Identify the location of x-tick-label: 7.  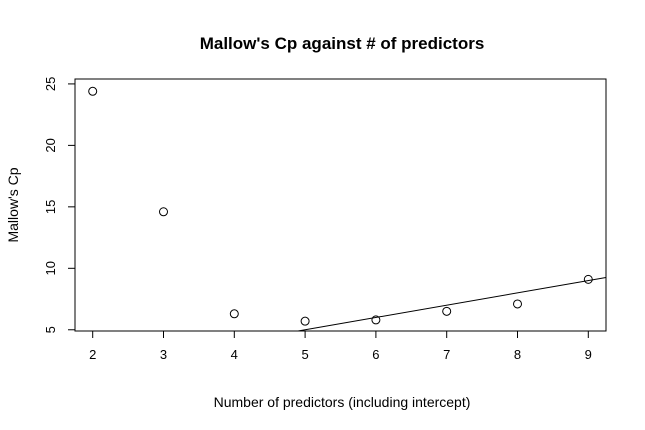
(446, 354).